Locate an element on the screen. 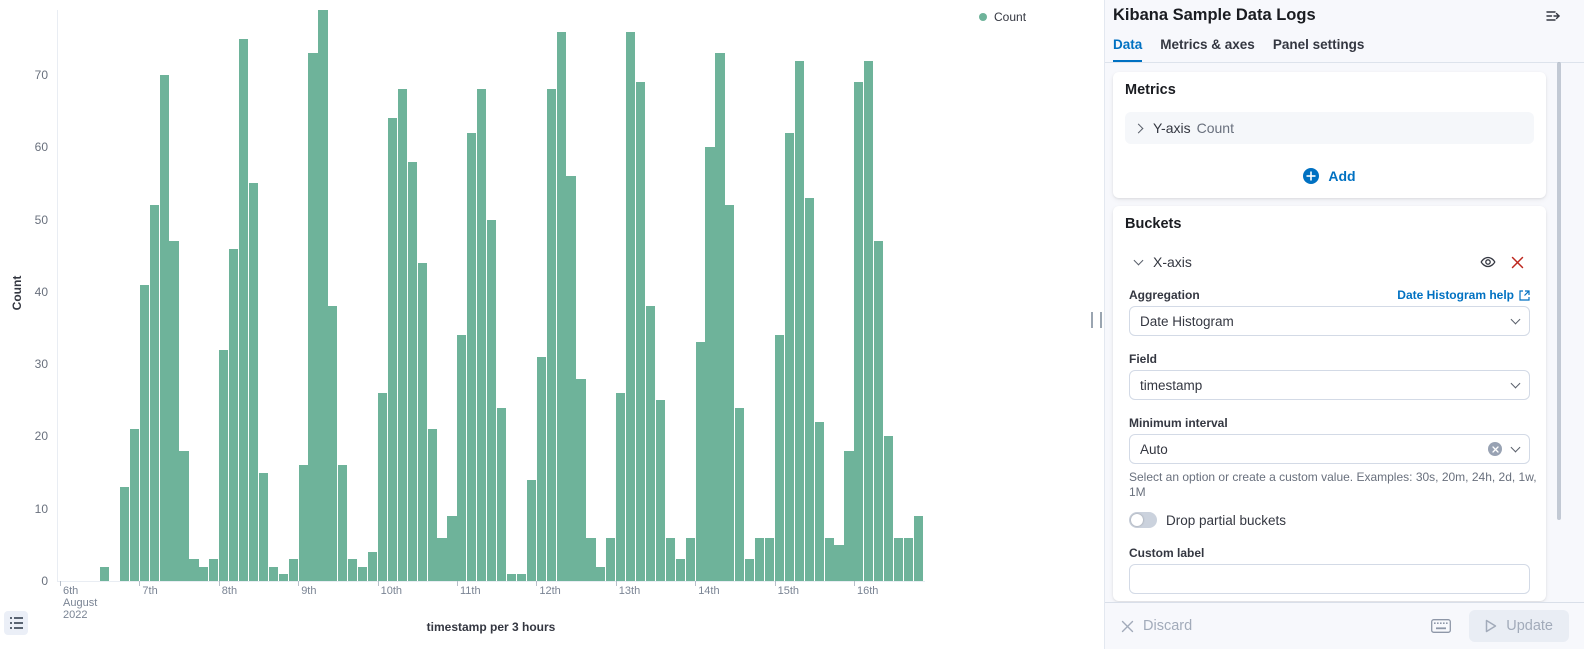 The height and width of the screenshot is (649, 1584). collapse-panel-button is located at coordinates (1553, 16).